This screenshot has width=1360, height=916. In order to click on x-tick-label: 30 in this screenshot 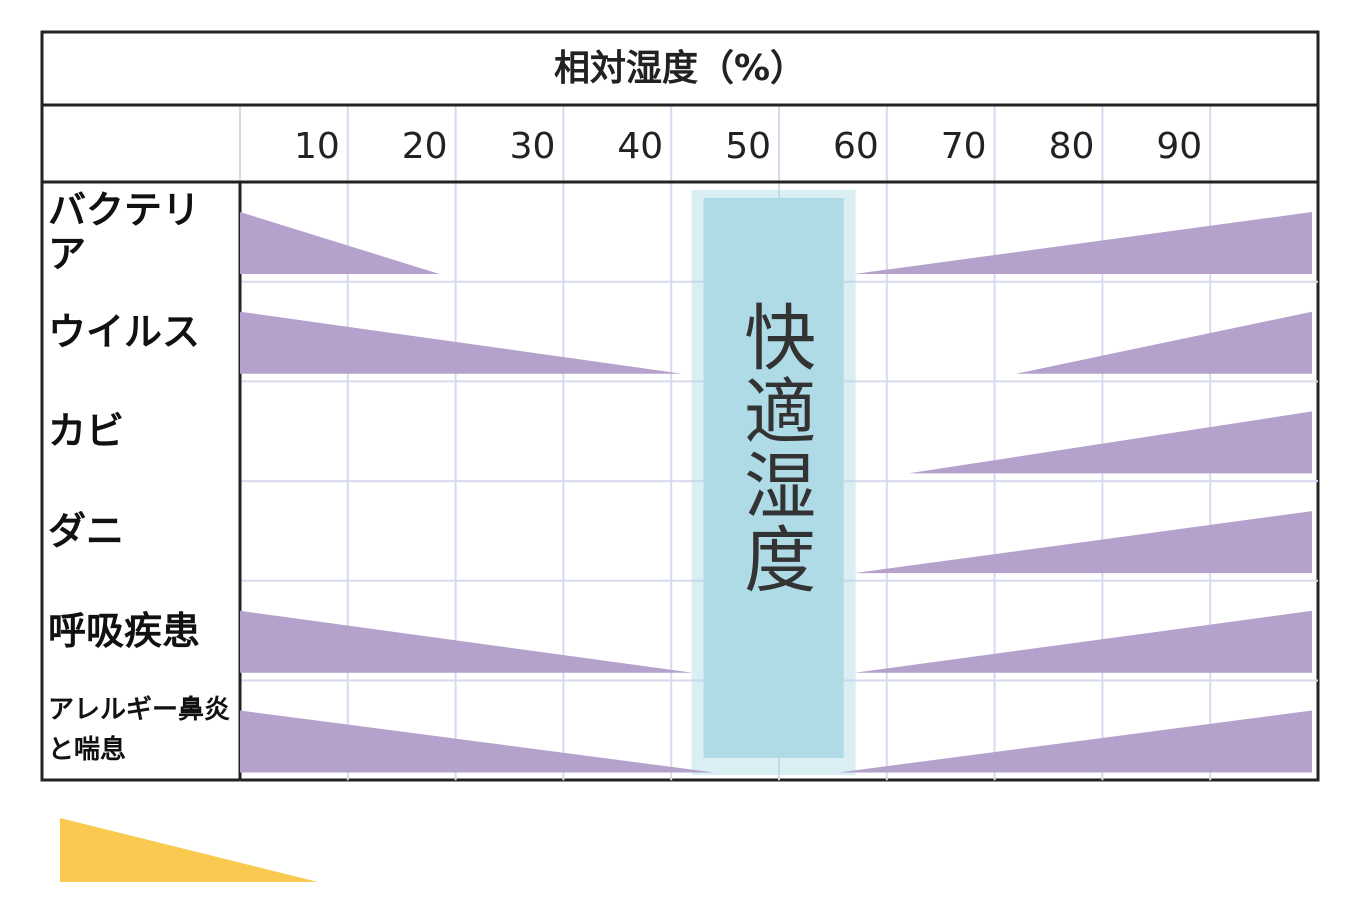, I will do `click(533, 146)`.